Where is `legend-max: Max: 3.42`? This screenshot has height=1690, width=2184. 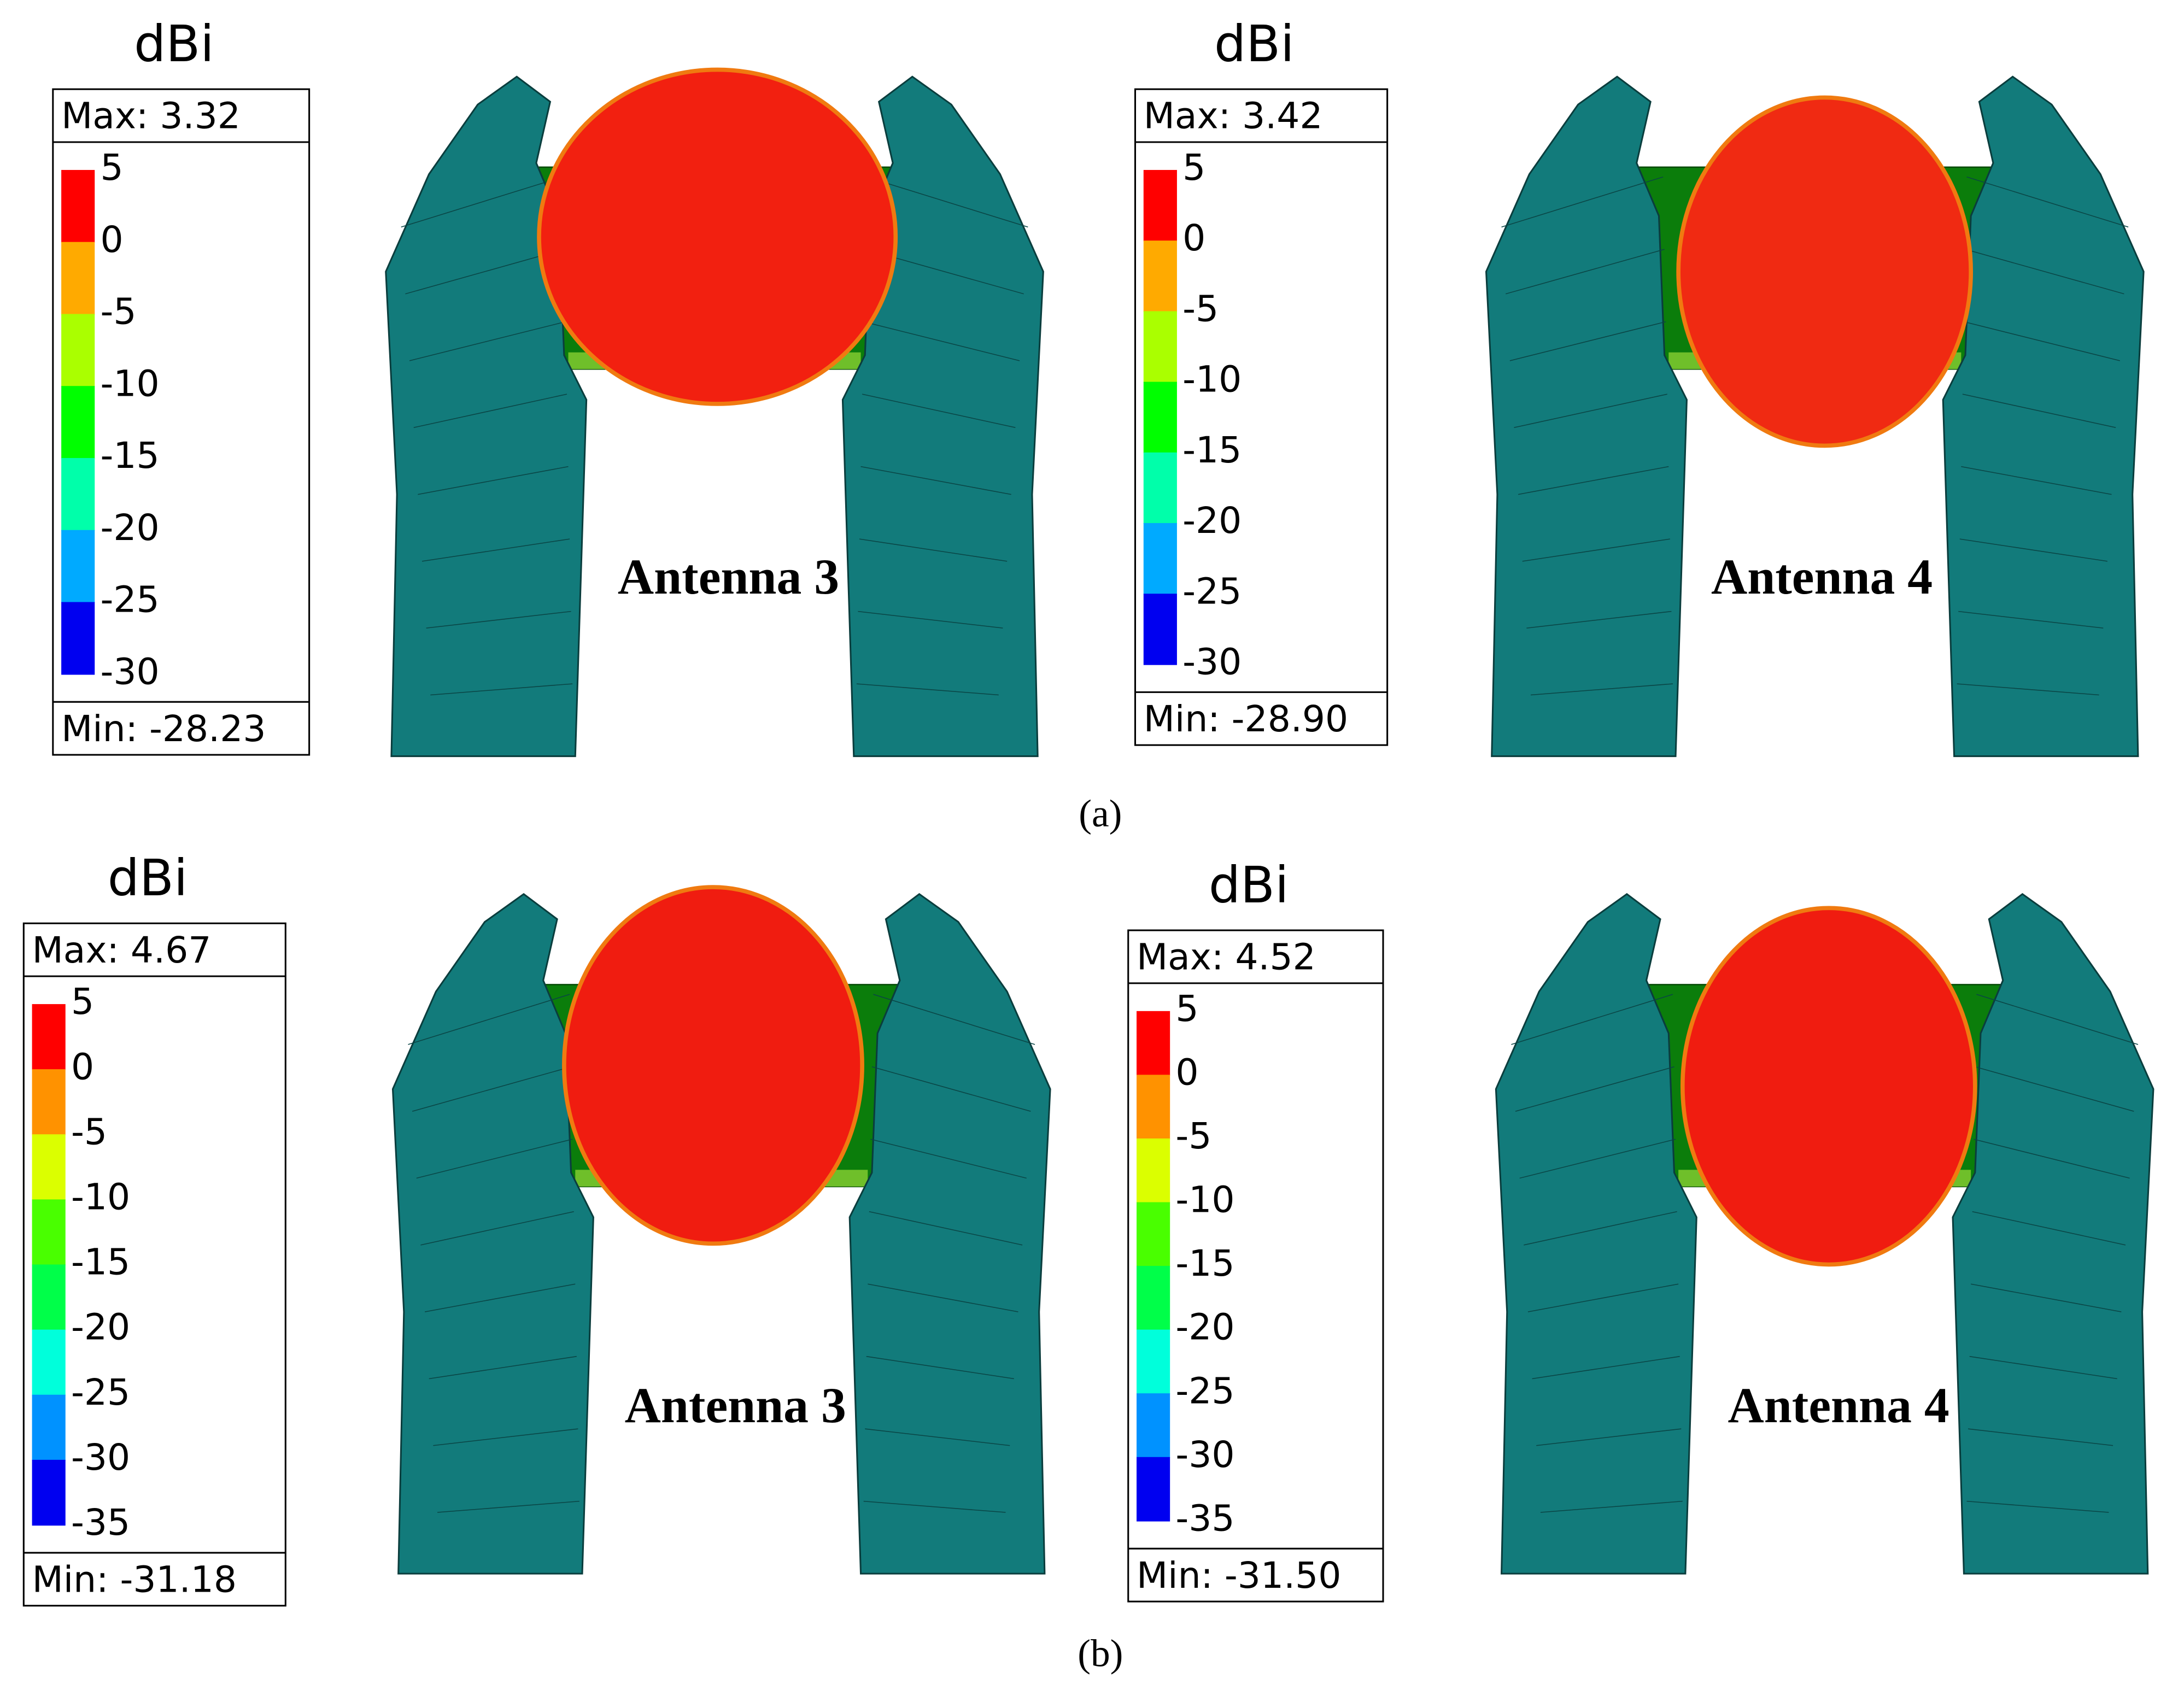 legend-max: Max: 3.42 is located at coordinates (1234, 116).